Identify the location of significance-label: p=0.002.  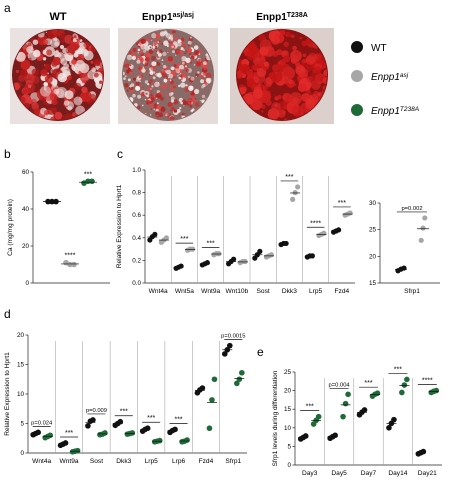
(411, 209).